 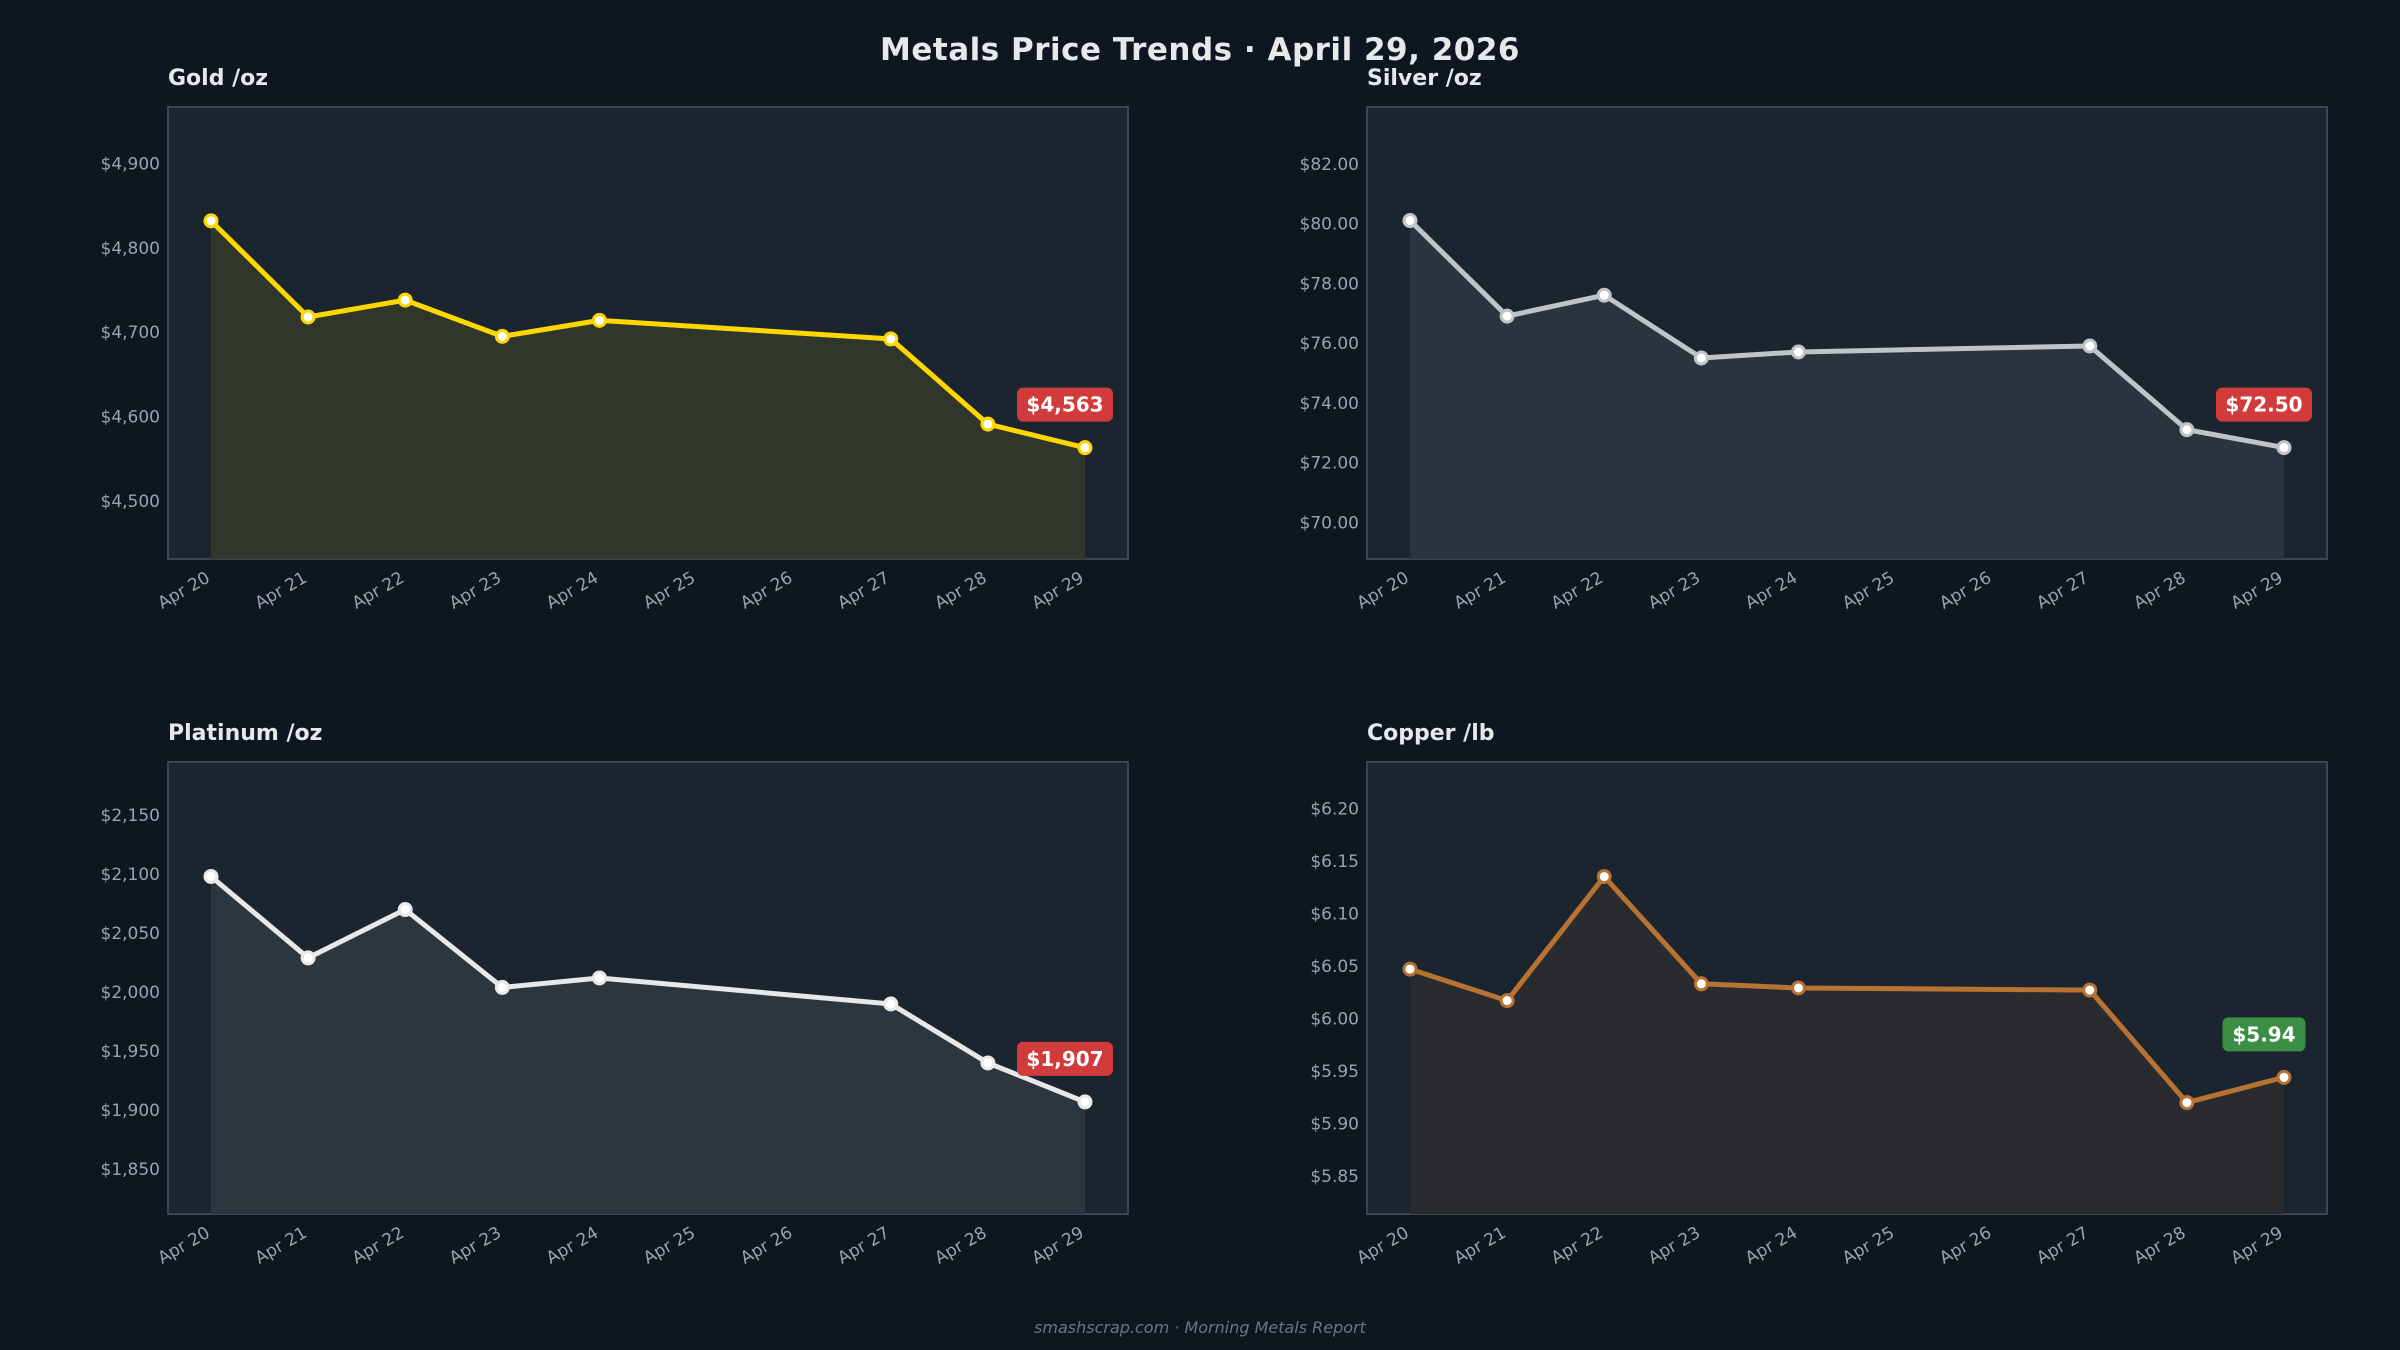 I want to click on y-tick-label: $2,050, so click(x=130, y=934).